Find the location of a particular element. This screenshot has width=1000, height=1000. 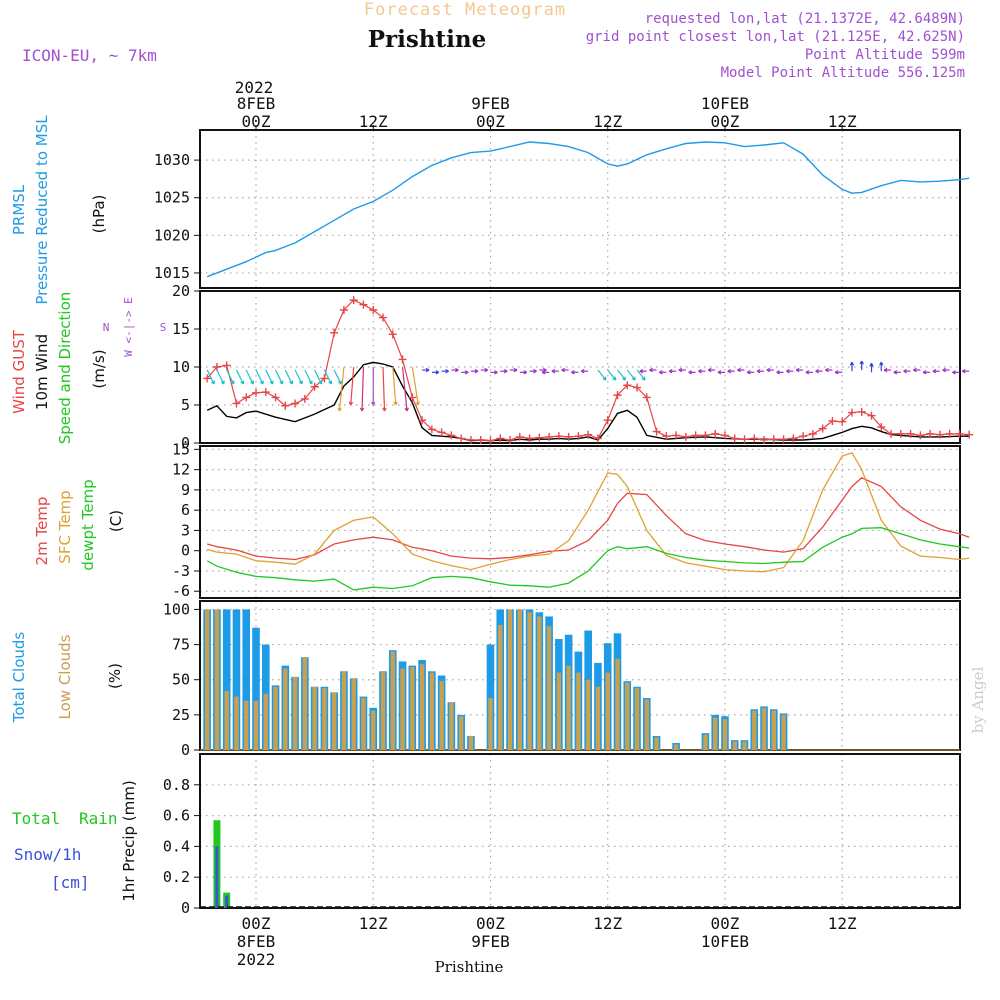

y-tick-label: 20 is located at coordinates (181, 291).